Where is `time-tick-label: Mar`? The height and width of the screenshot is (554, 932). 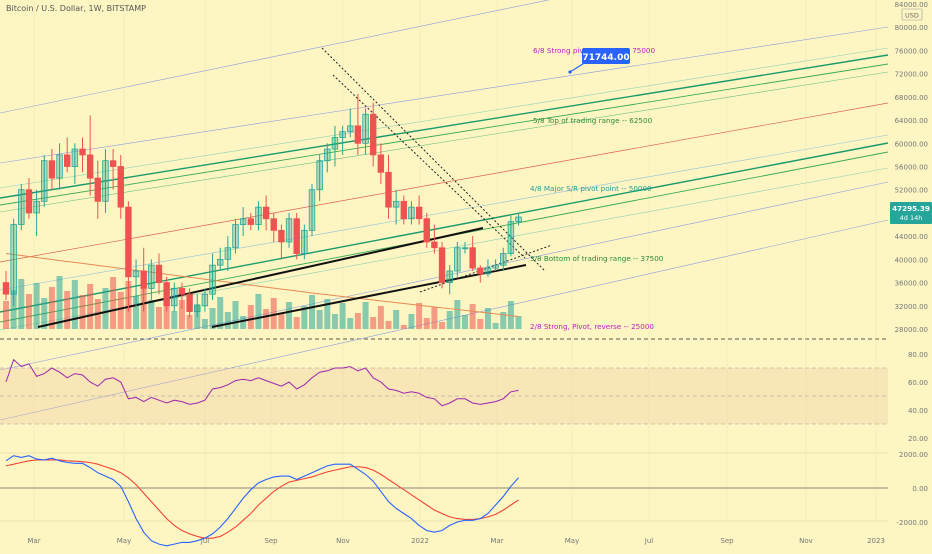 time-tick-label: Mar is located at coordinates (33, 541).